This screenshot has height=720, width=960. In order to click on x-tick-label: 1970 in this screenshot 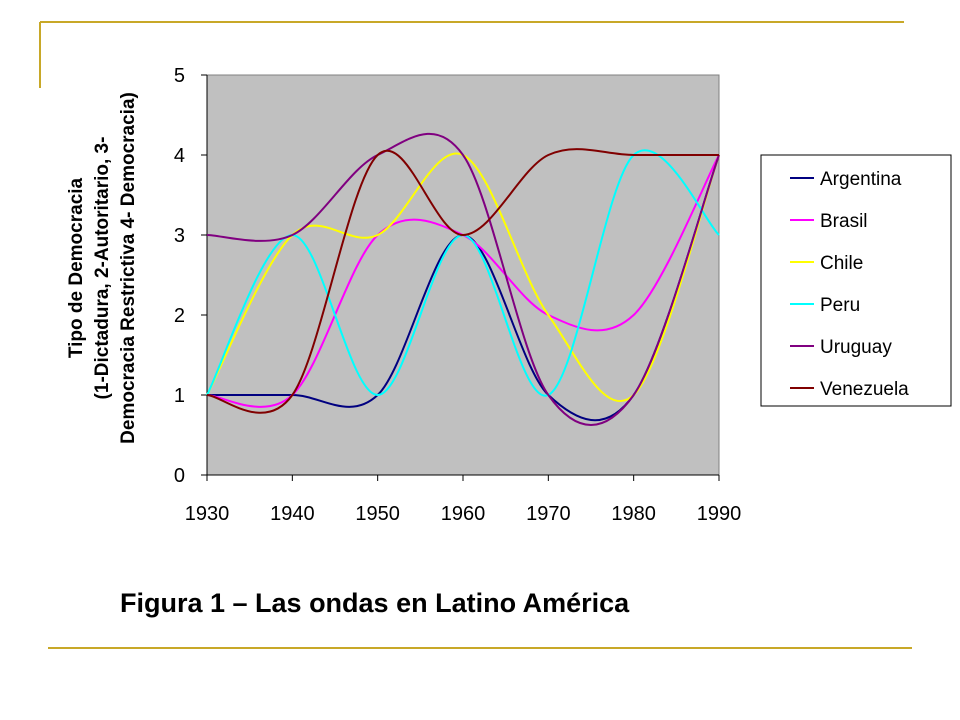, I will do `click(548, 514)`.